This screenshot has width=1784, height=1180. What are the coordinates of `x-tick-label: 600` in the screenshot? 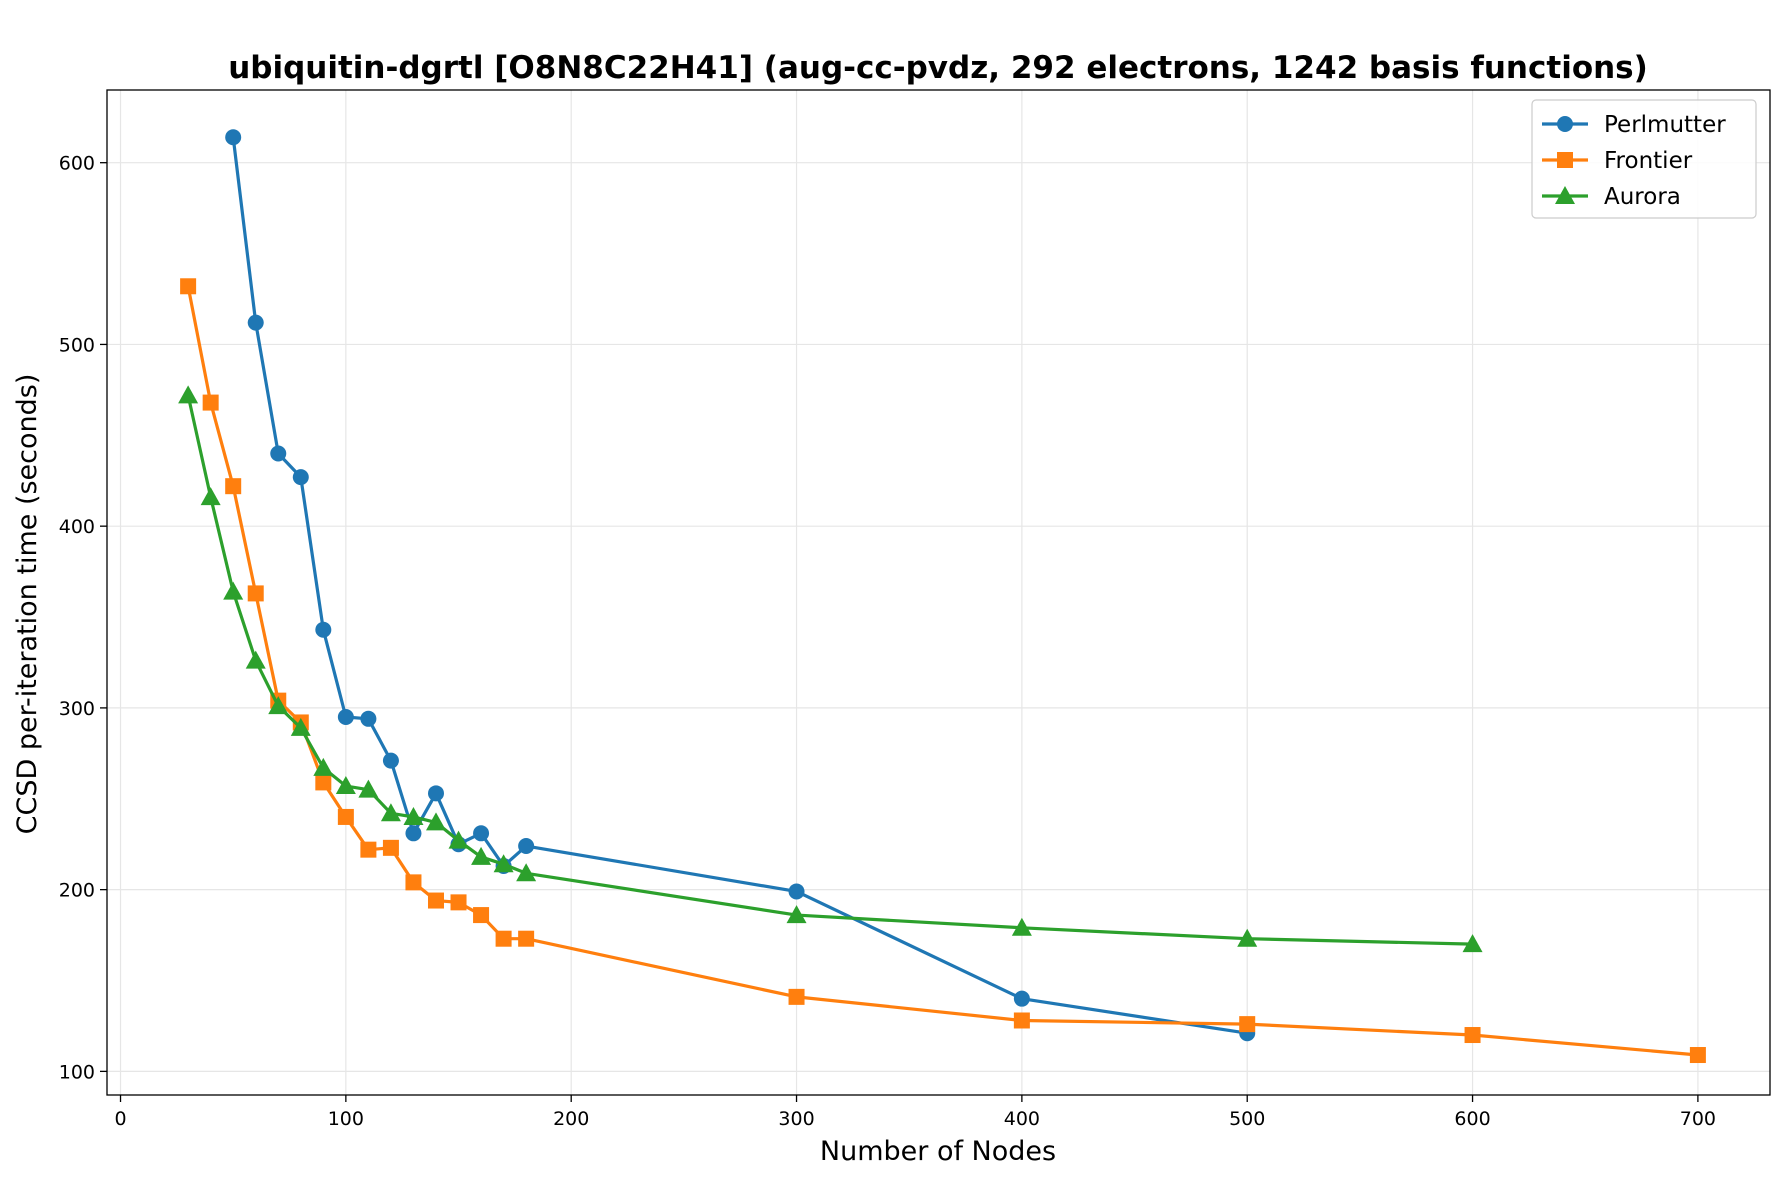 It's located at (1472, 1119).